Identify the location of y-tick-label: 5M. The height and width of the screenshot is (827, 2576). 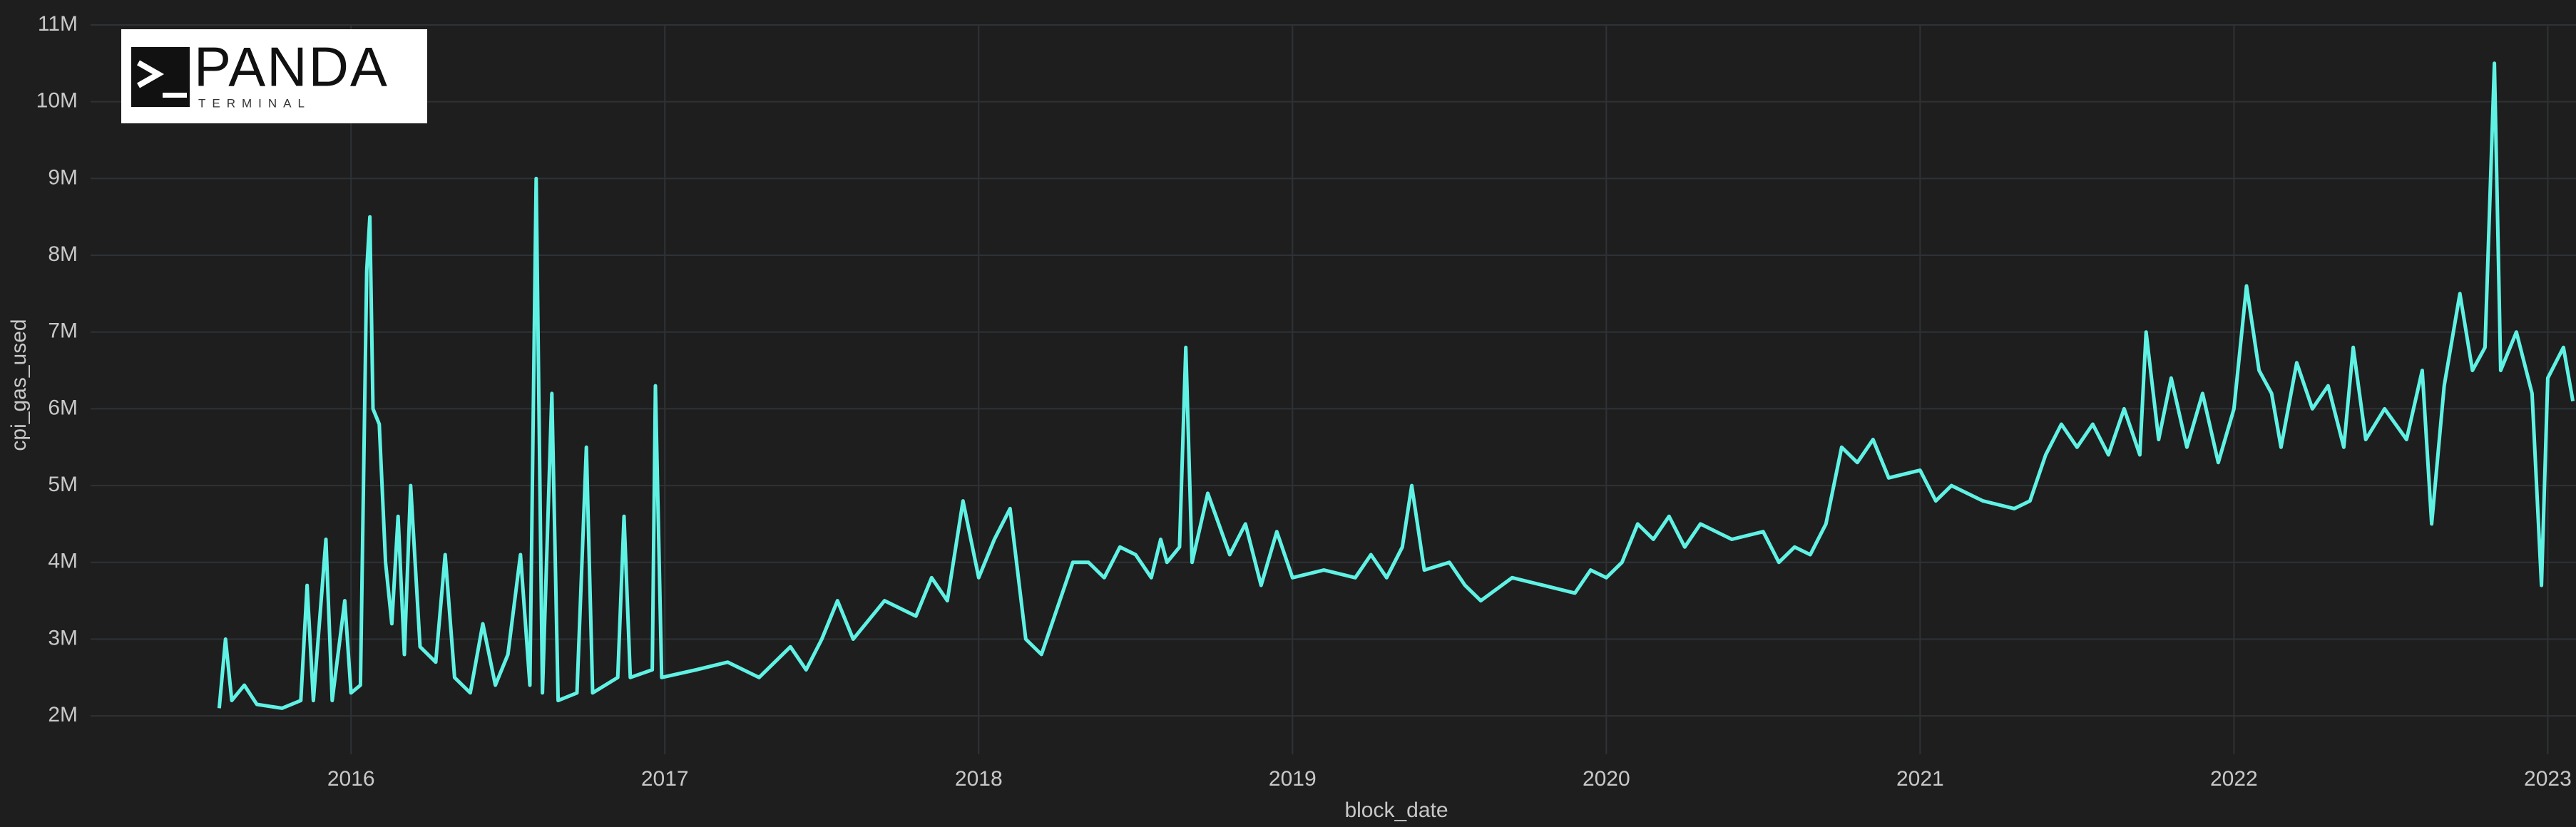
(63, 485).